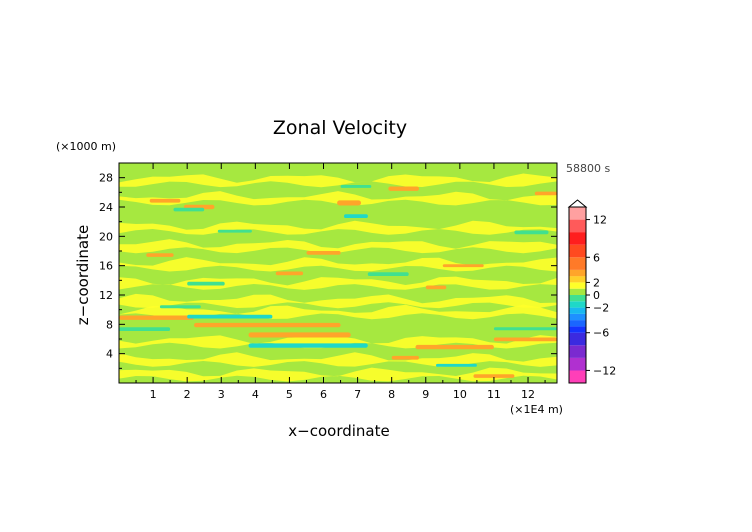 The height and width of the screenshot is (532, 752). What do you see at coordinates (494, 394) in the screenshot?
I see `x-tick-label: 11` at bounding box center [494, 394].